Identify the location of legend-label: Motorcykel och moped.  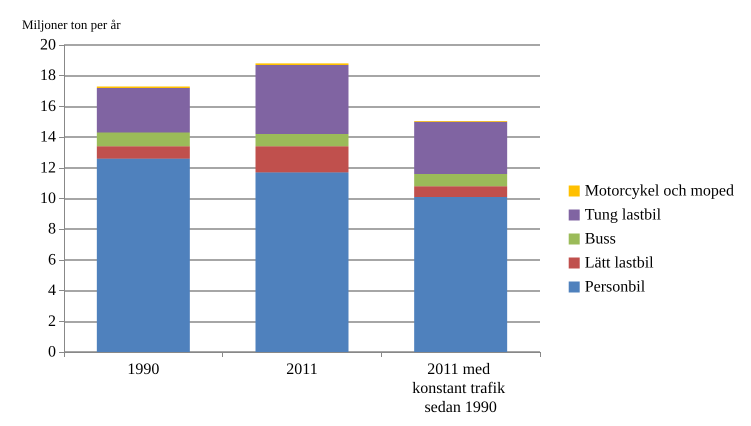
(659, 191).